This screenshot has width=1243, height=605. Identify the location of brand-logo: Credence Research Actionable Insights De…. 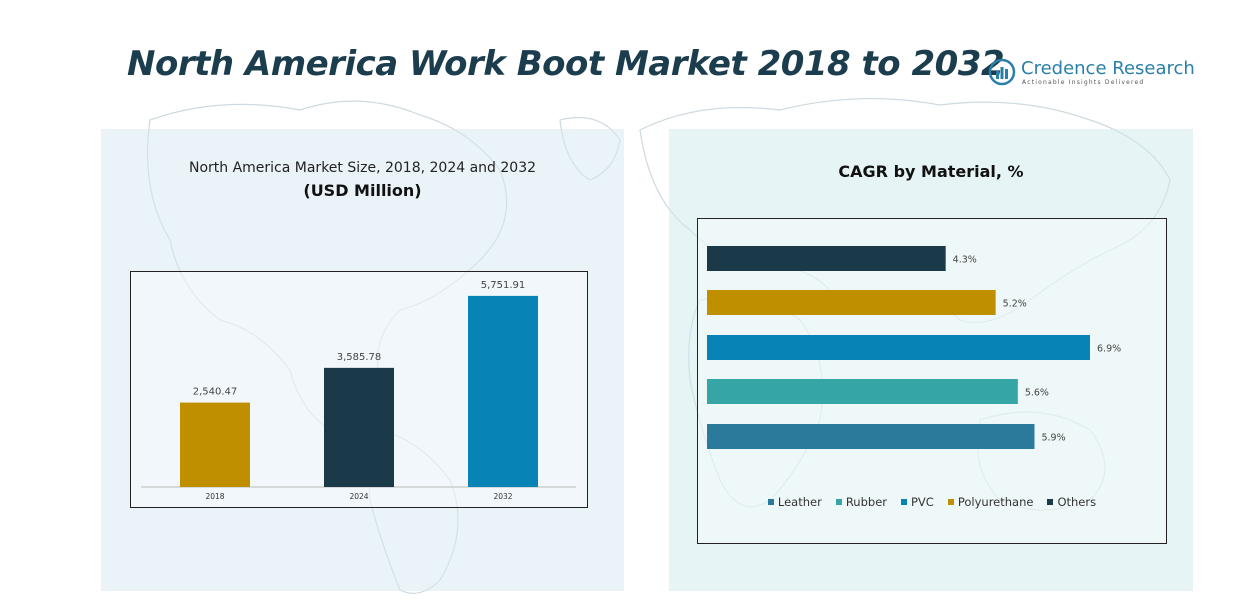
(1091, 73).